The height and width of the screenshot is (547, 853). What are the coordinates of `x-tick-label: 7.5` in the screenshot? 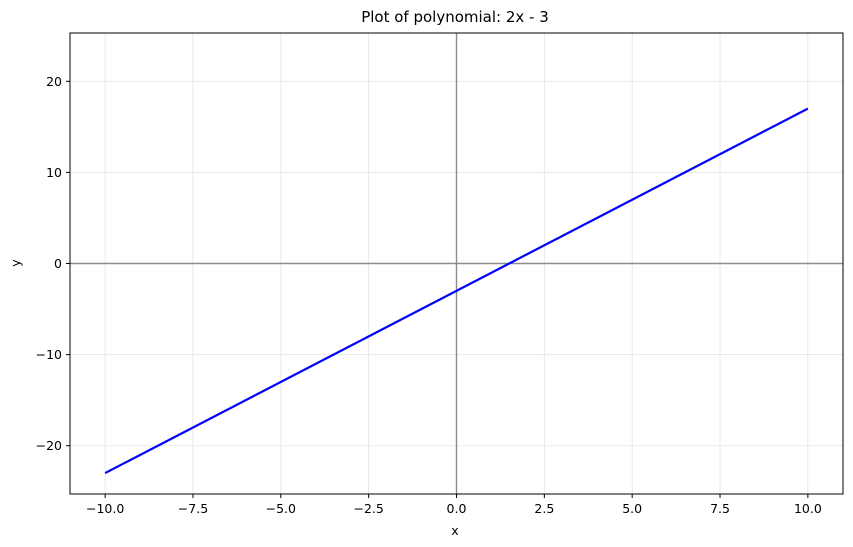 It's located at (720, 508).